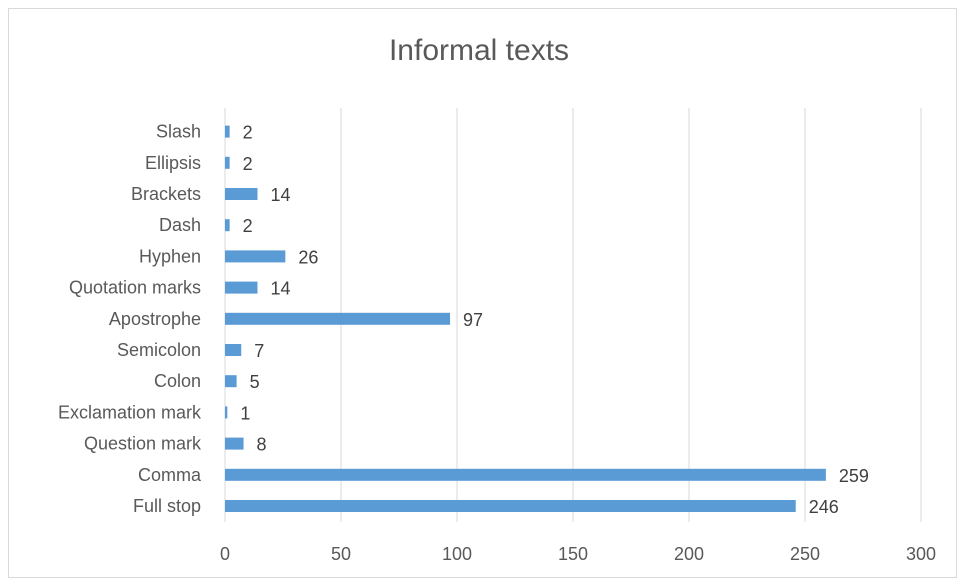 The height and width of the screenshot is (579, 958). What do you see at coordinates (341, 554) in the screenshot?
I see `x-tick-label: 50` at bounding box center [341, 554].